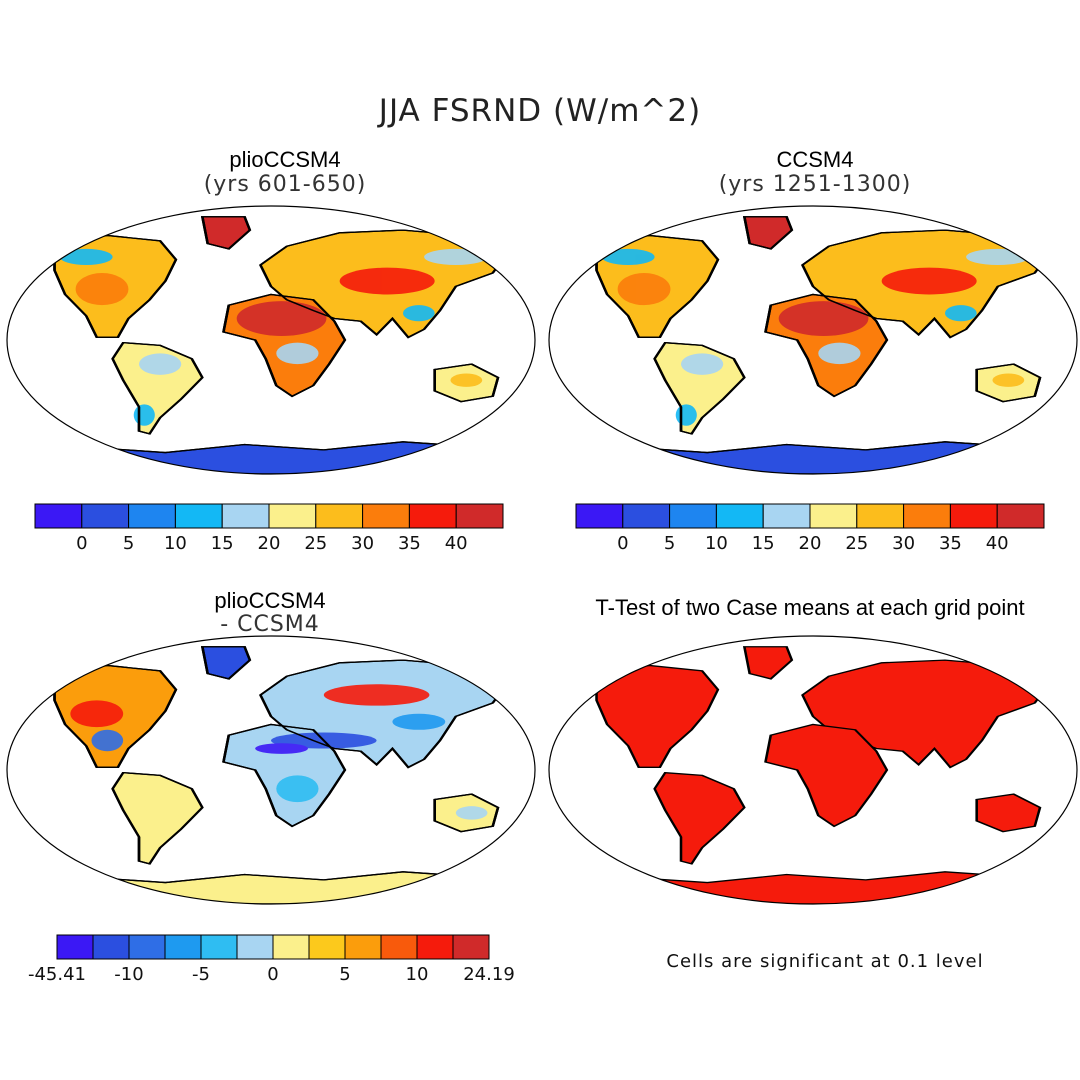  I want to click on colorbar-tick-label: 24.19, so click(489, 974).